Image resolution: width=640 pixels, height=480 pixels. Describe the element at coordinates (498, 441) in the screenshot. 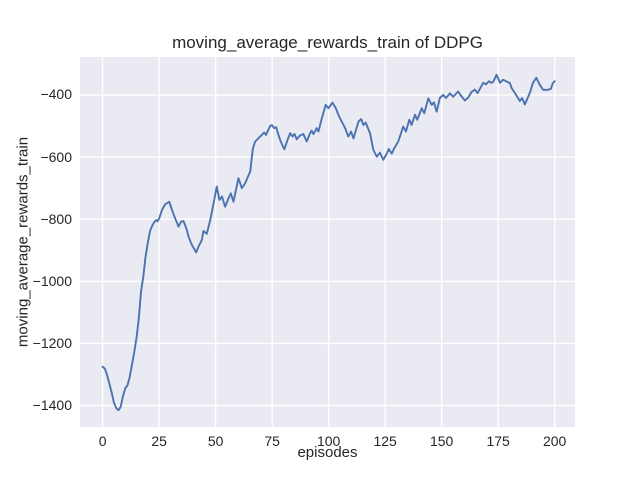

I see `x-tick-label: 175` at that location.